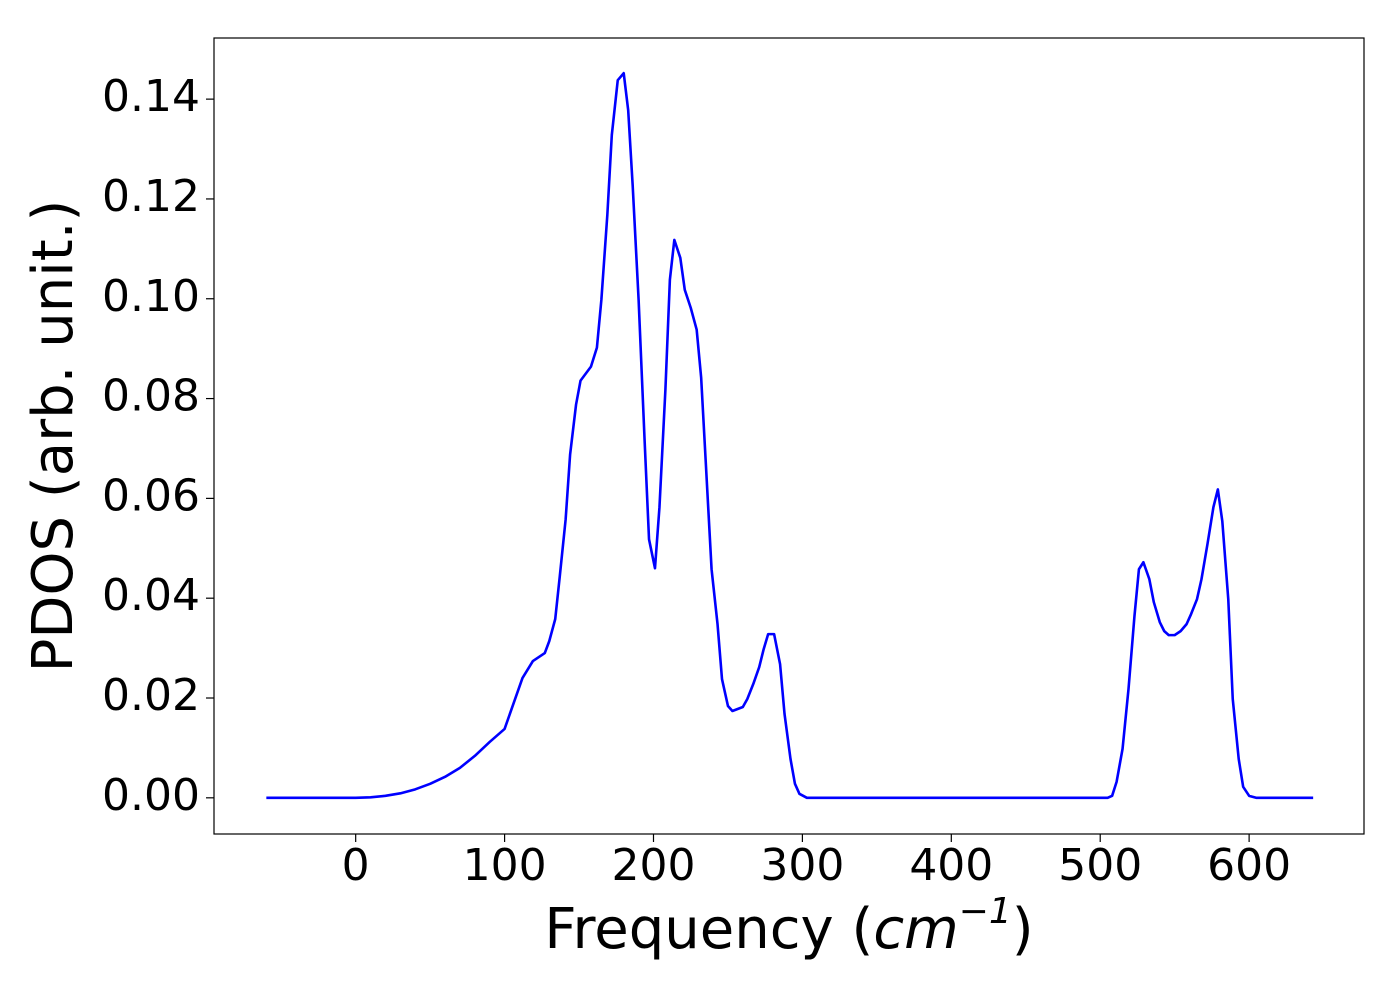  Describe the element at coordinates (53, 436) in the screenshot. I see `y-axis-label: PDOS (arb. unit.)` at that location.